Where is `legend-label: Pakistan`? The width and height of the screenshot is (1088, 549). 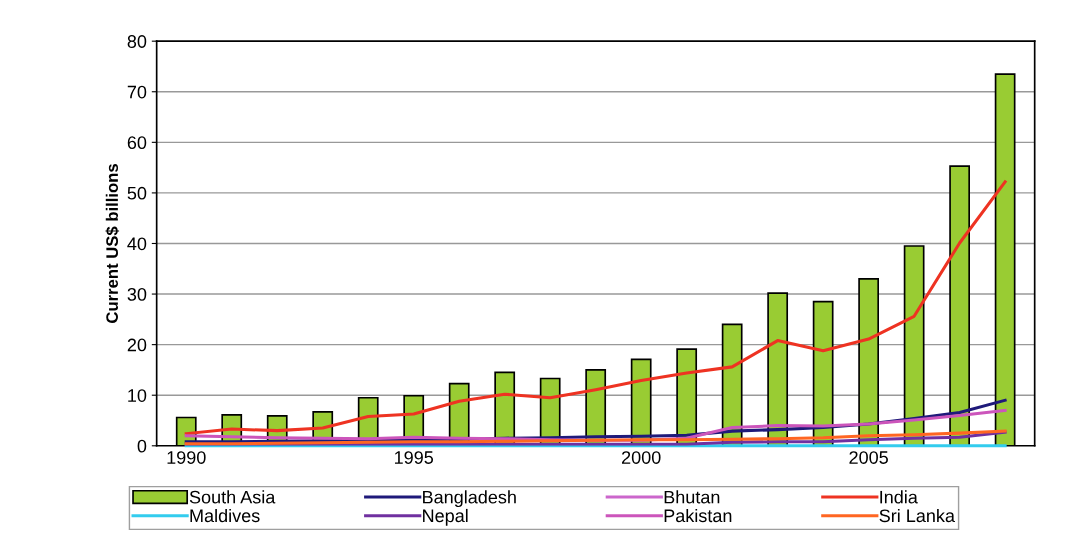 legend-label: Pakistan is located at coordinates (698, 515).